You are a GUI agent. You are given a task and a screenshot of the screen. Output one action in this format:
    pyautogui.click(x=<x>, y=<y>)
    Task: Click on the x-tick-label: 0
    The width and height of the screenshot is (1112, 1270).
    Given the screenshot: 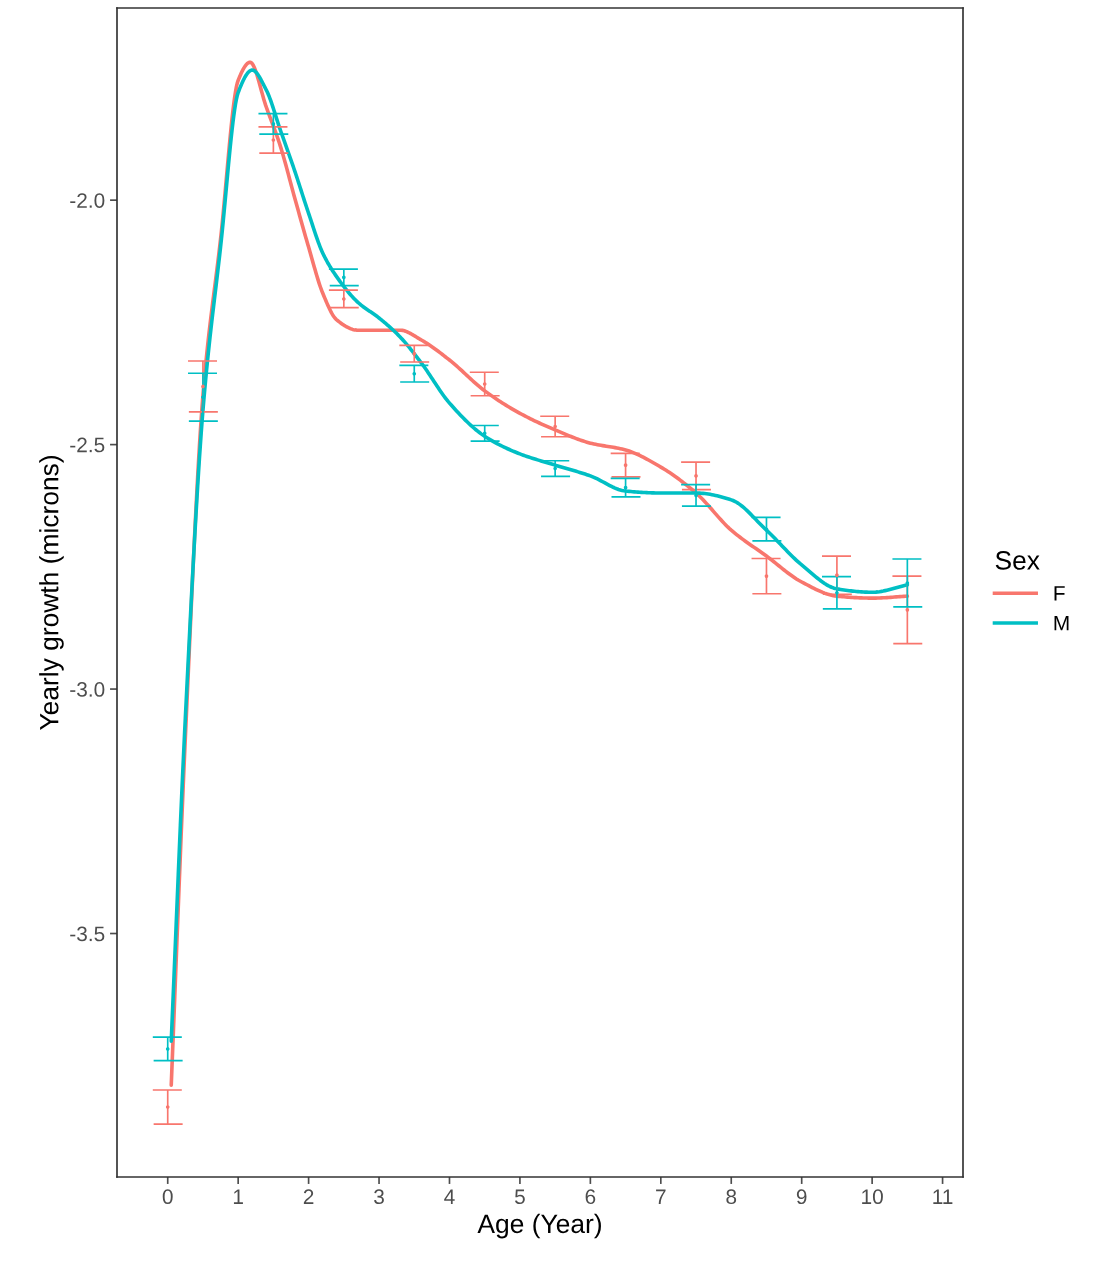 What is the action you would take?
    pyautogui.click(x=167, y=1197)
    